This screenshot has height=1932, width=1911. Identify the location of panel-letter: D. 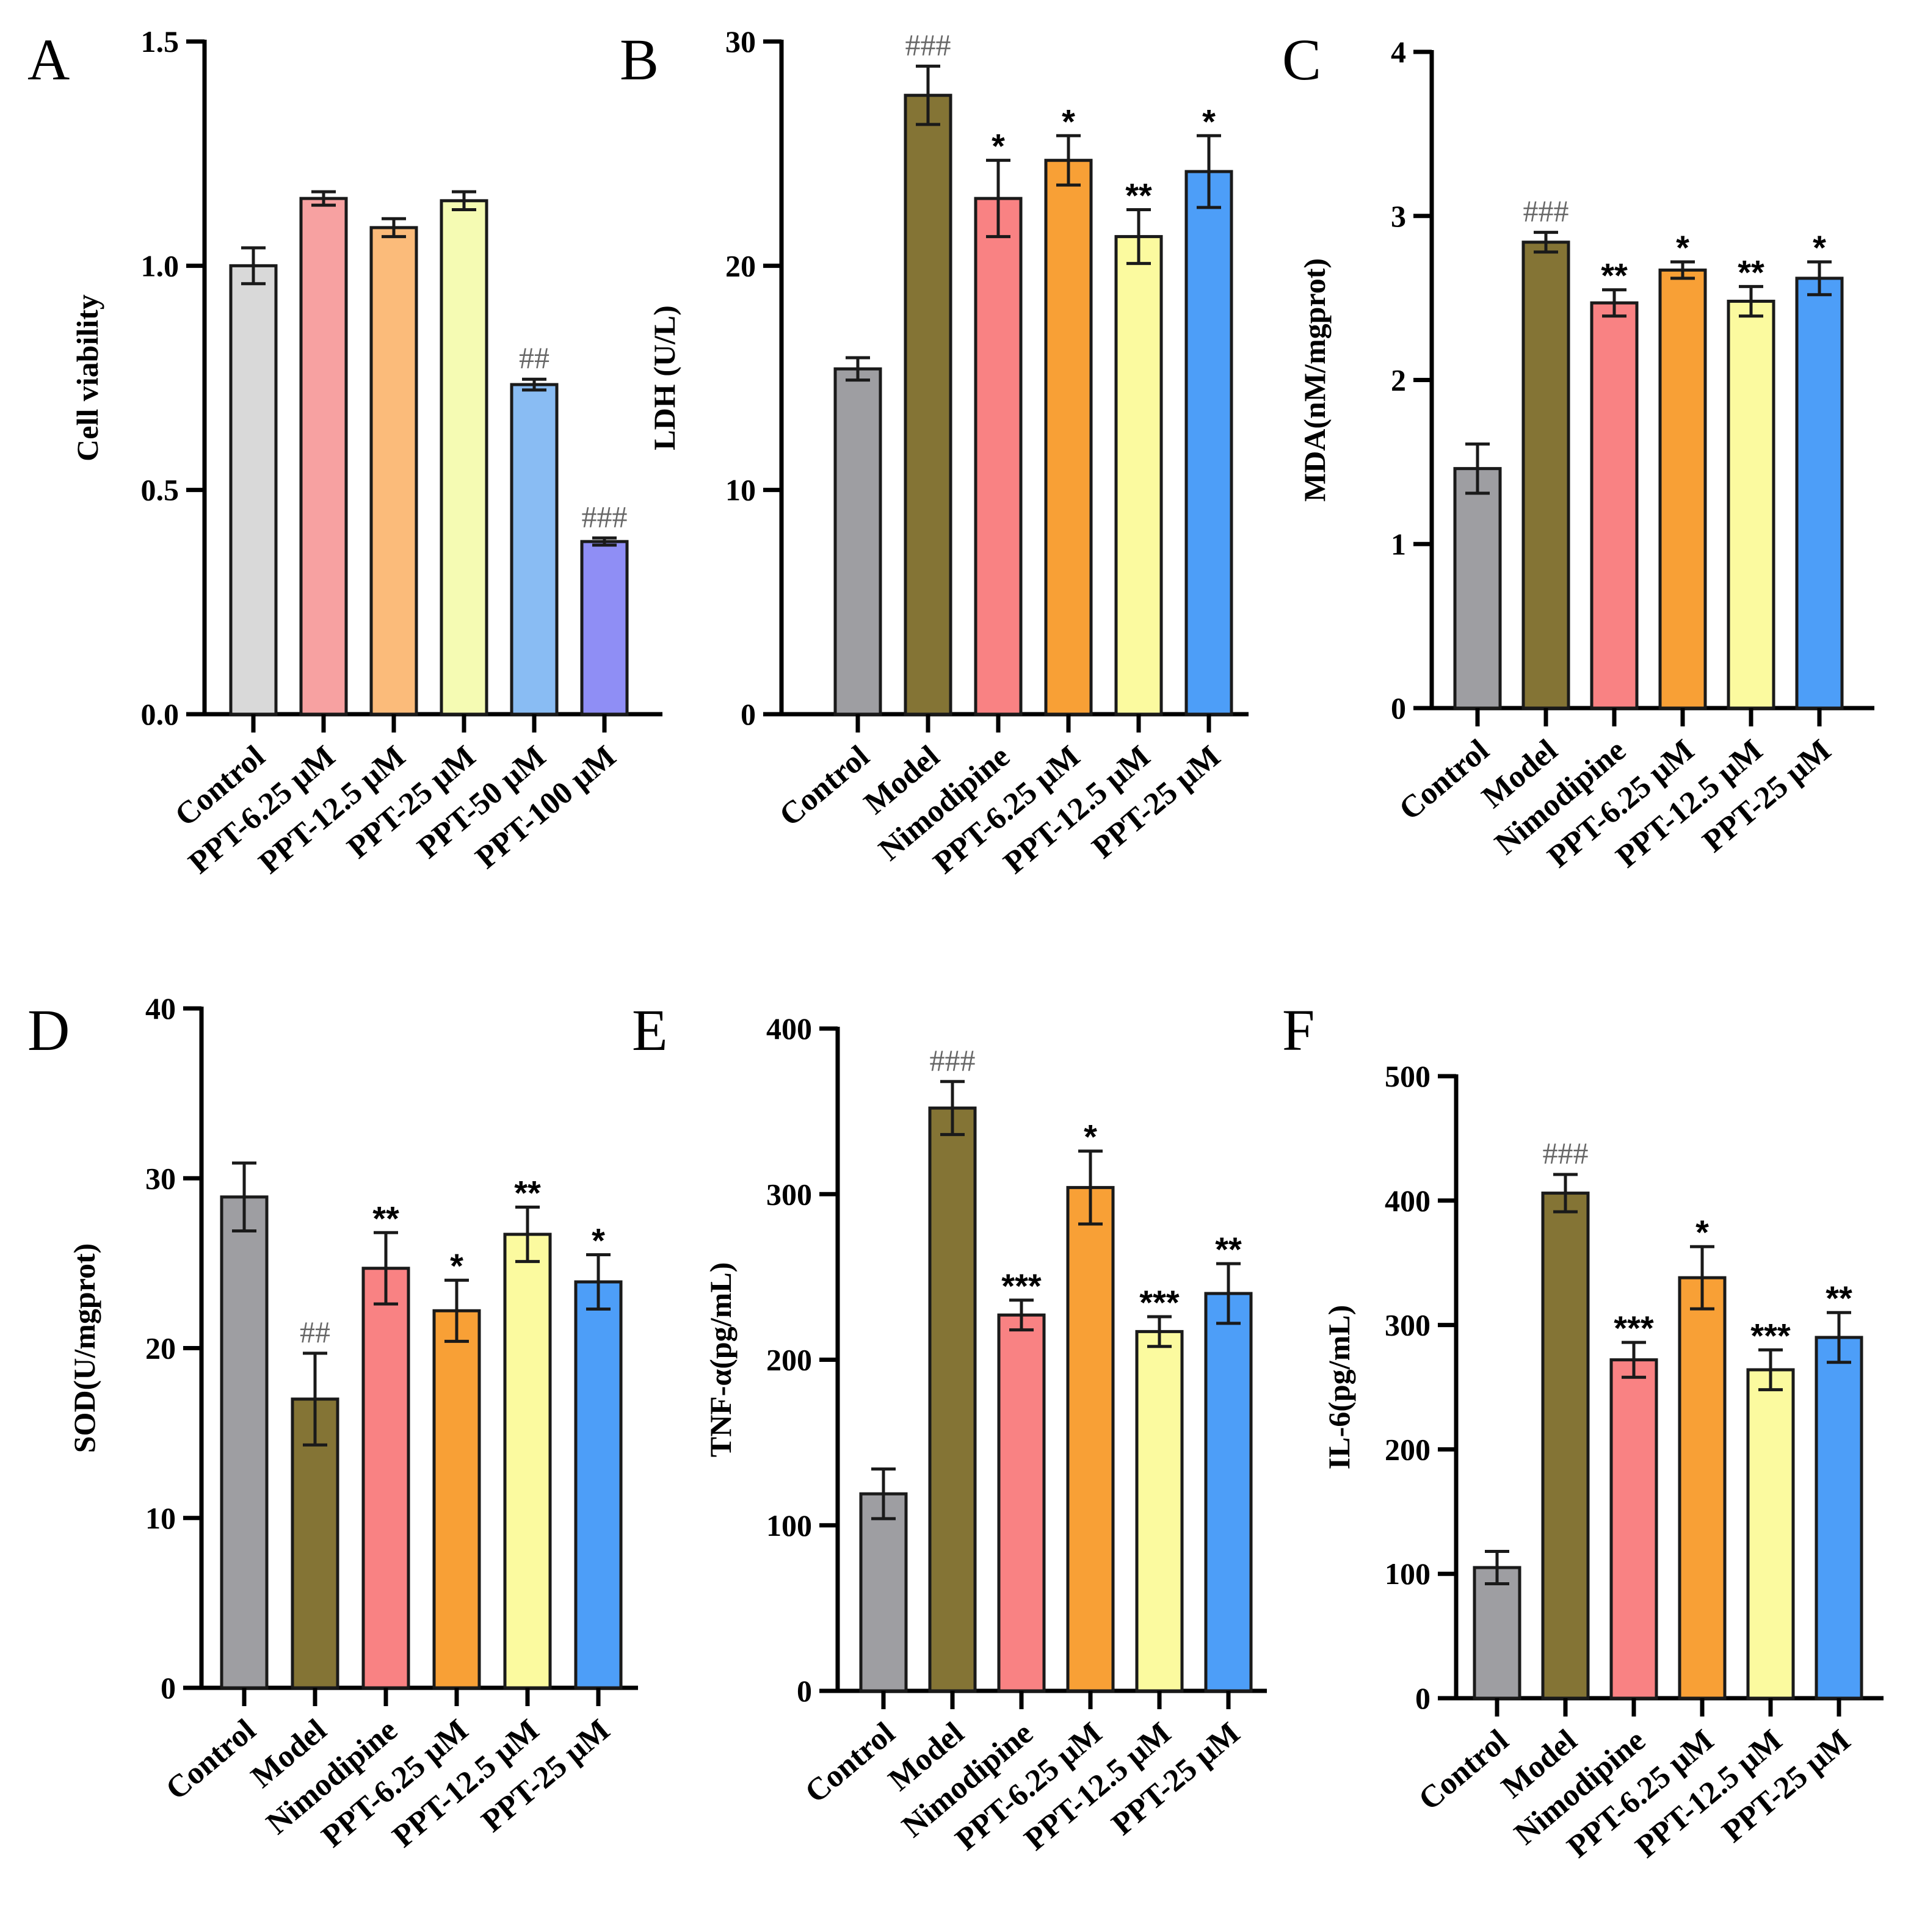
(48, 1030).